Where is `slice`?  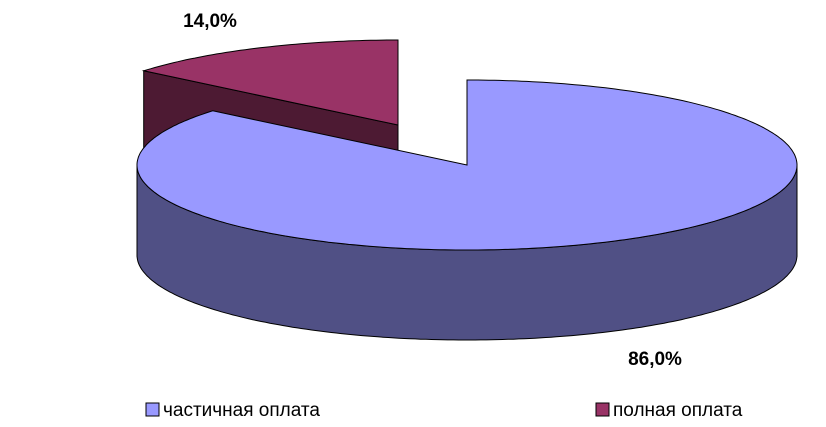 slice is located at coordinates (270, 82).